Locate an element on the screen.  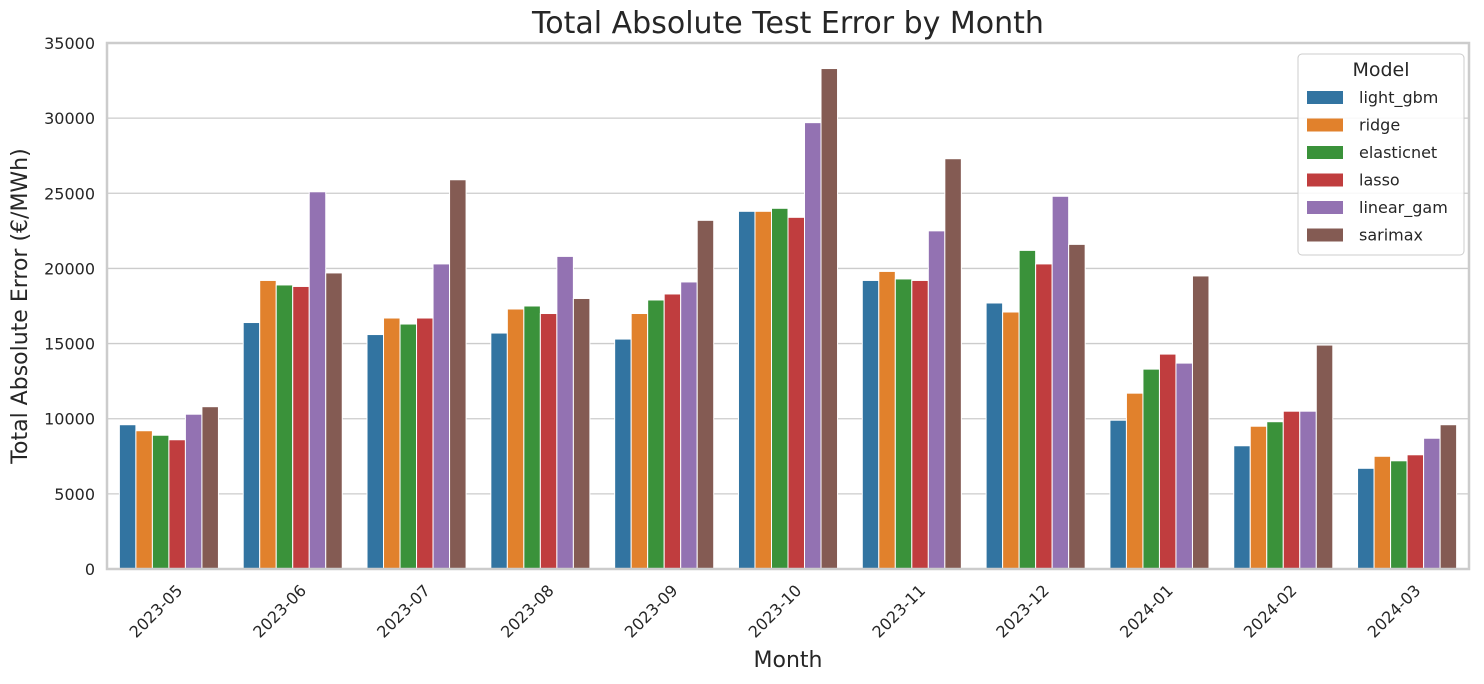
y-tick-label: 5000 is located at coordinates (74, 494).